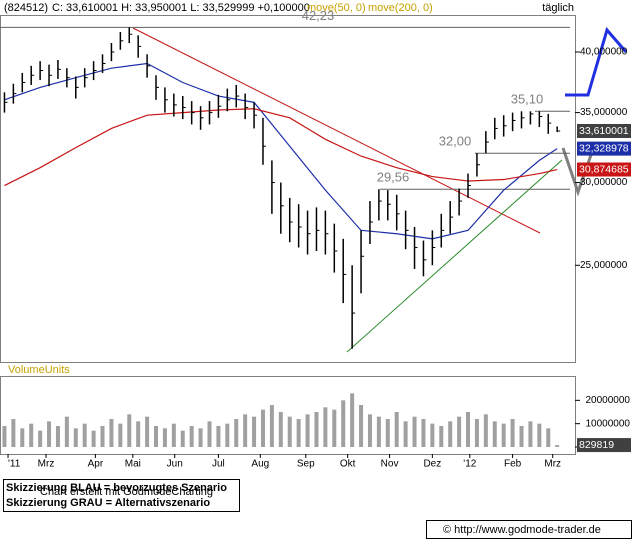  Describe the element at coordinates (513, 464) in the screenshot. I see `x-tick-label: Feb` at that location.